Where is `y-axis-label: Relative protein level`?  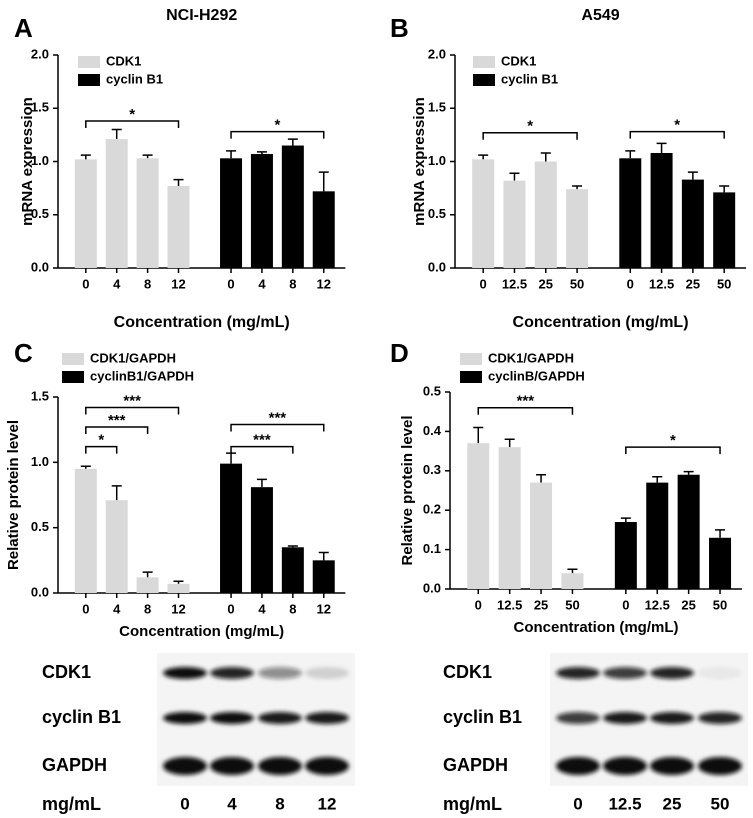
y-axis-label: Relative protein level is located at coordinates (13, 495).